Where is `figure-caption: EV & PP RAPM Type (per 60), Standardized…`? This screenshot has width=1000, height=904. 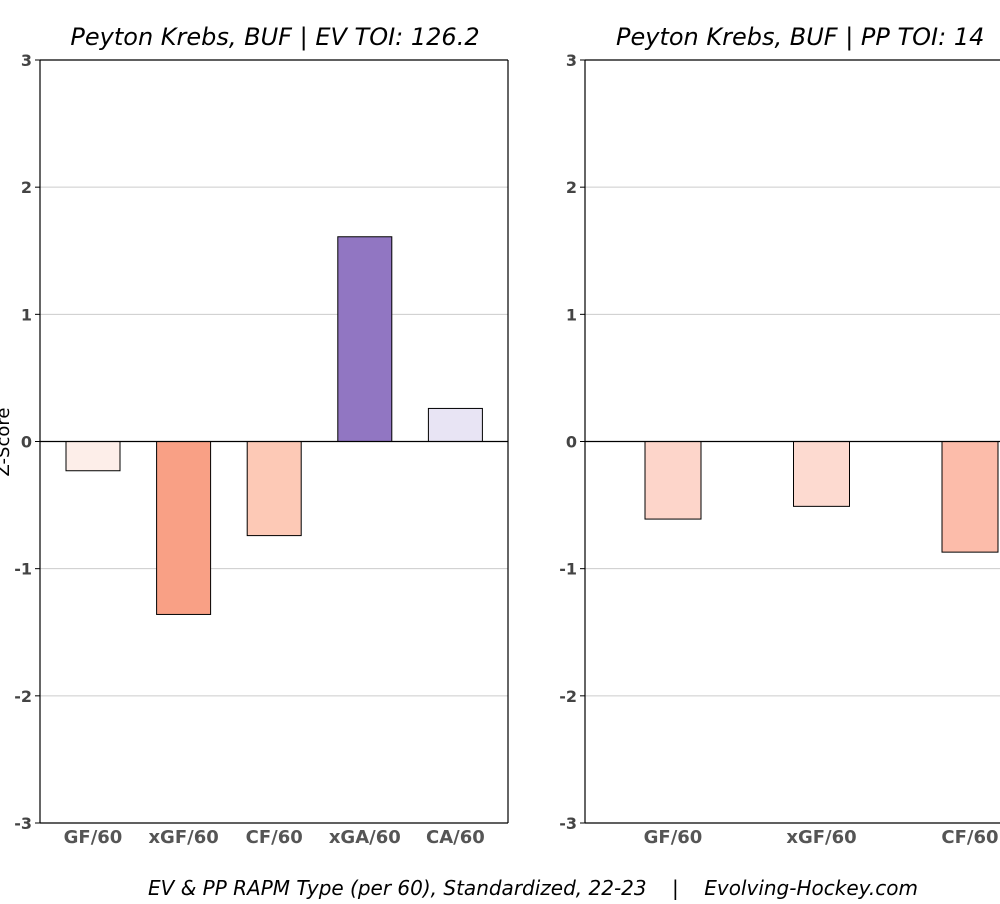
figure-caption: EV & PP RAPM Type (per 60), Standardized… is located at coordinates (533, 888).